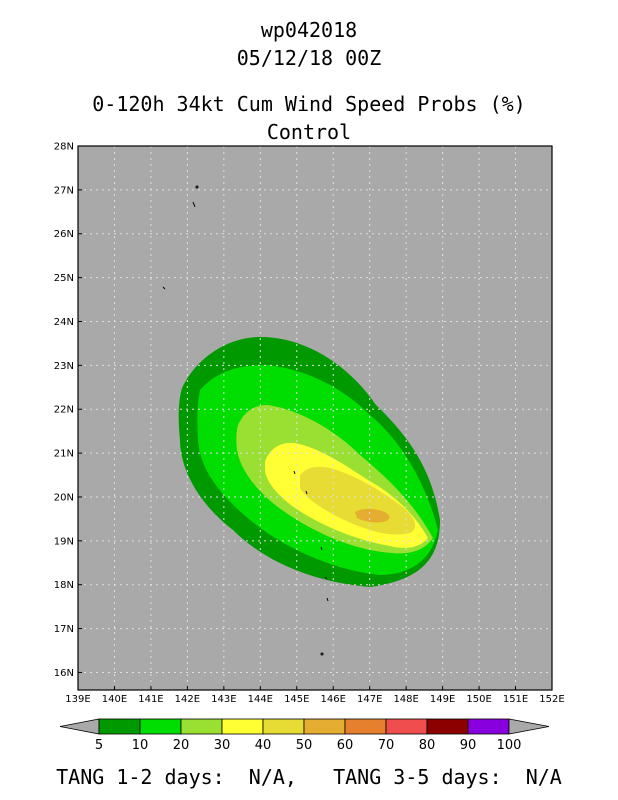  What do you see at coordinates (64, 585) in the screenshot?
I see `lat-tick-label: 18N` at bounding box center [64, 585].